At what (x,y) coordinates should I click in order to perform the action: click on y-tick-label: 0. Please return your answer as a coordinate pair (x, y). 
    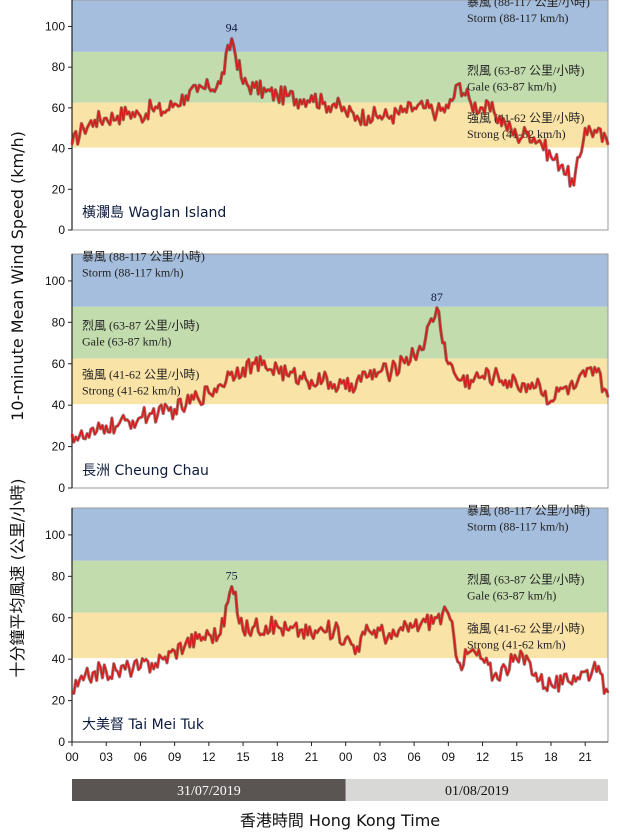
    Looking at the image, I should click on (61, 488).